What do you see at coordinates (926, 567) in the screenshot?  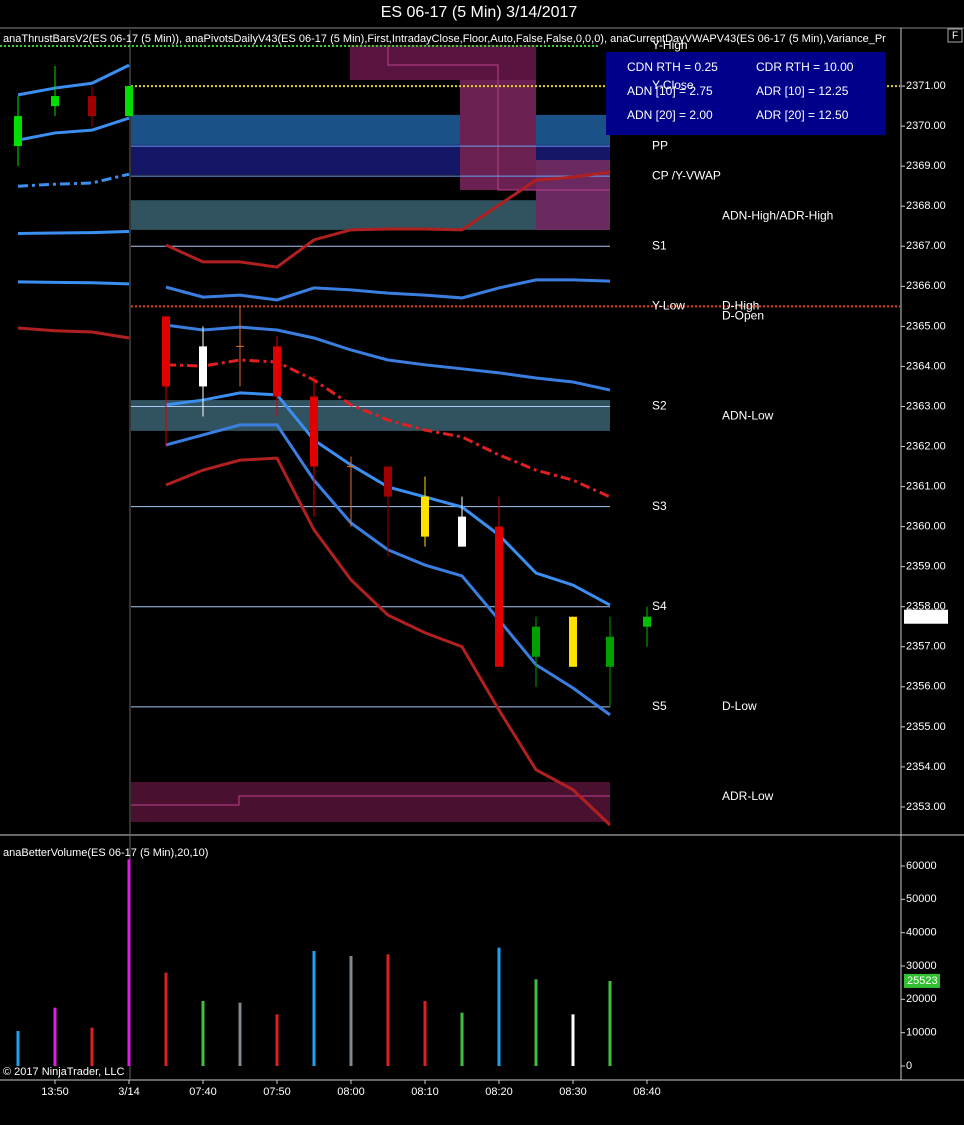 I see `y-tick-label: 2359.00` at bounding box center [926, 567].